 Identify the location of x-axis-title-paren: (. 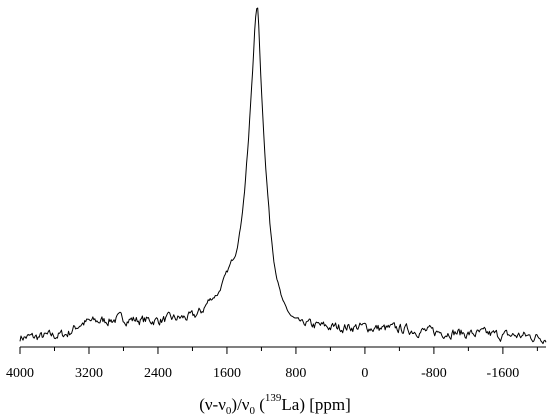
(260, 404).